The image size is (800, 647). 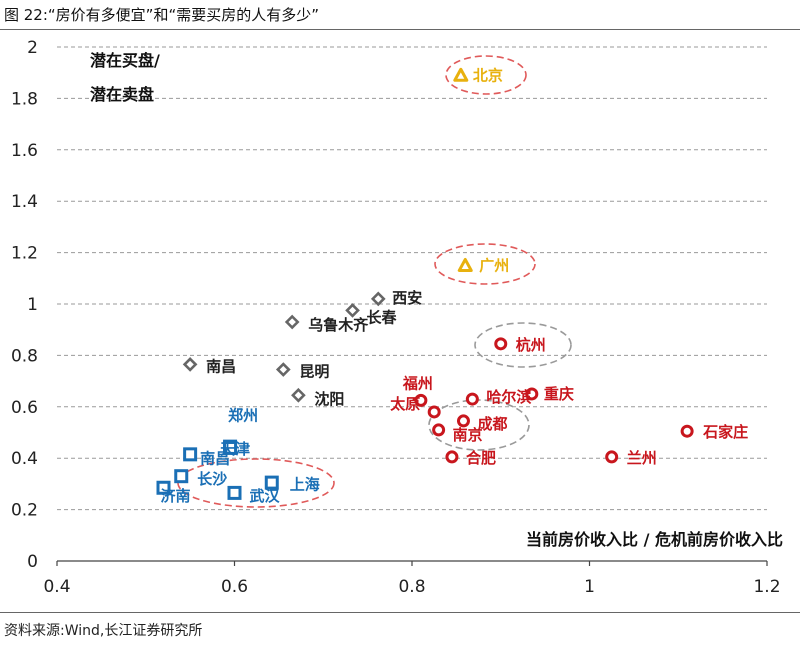 I want to click on point-福州, so click(x=421, y=400).